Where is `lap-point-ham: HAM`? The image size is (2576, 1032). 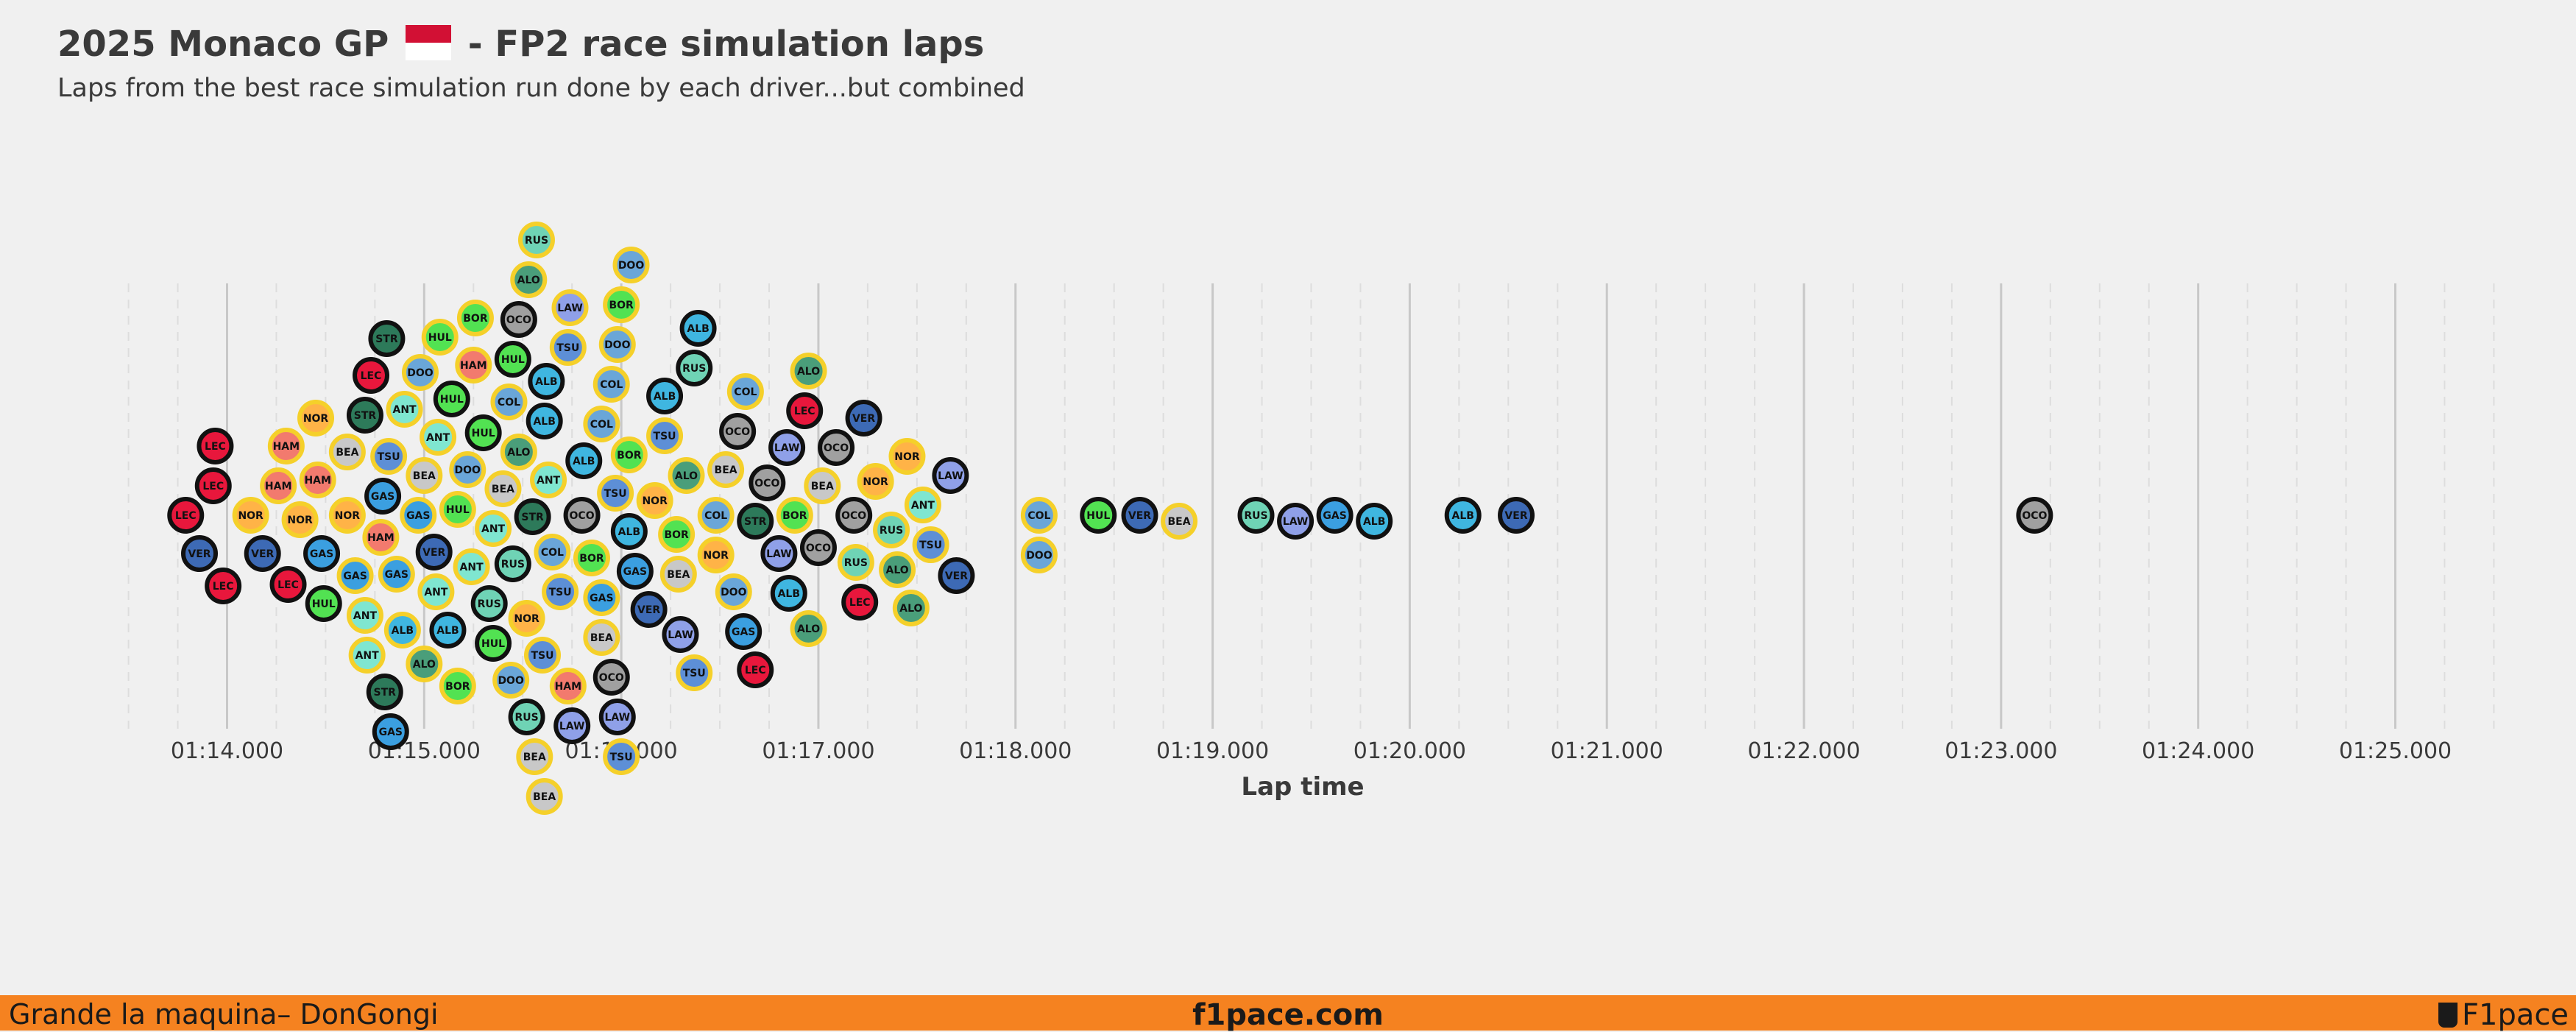 lap-point-ham: HAM is located at coordinates (317, 480).